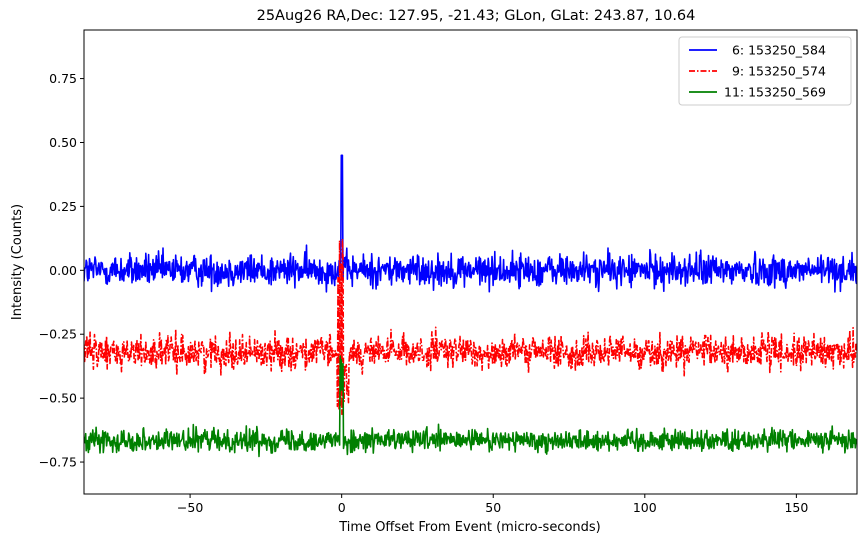  Describe the element at coordinates (63, 206) in the screenshot. I see `y-tick-label: 0.25` at that location.